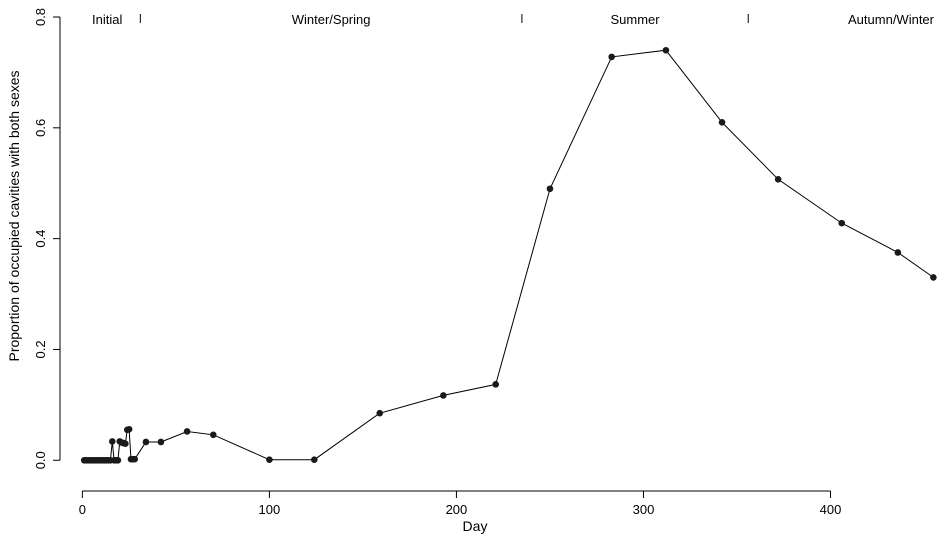 Image resolution: width=952 pixels, height=538 pixels. Describe the element at coordinates (107, 19) in the screenshot. I see `period-label: Initial` at that location.